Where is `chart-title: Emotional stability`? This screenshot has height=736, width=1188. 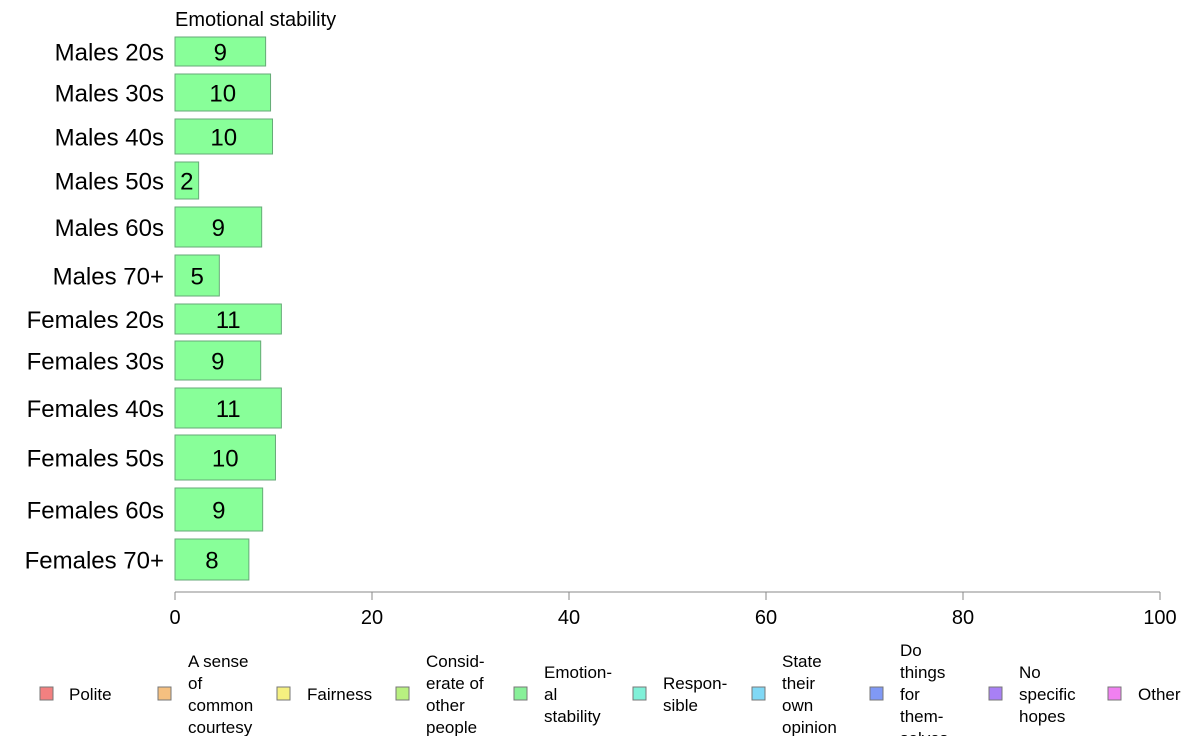 chart-title: Emotional stability is located at coordinates (255, 20).